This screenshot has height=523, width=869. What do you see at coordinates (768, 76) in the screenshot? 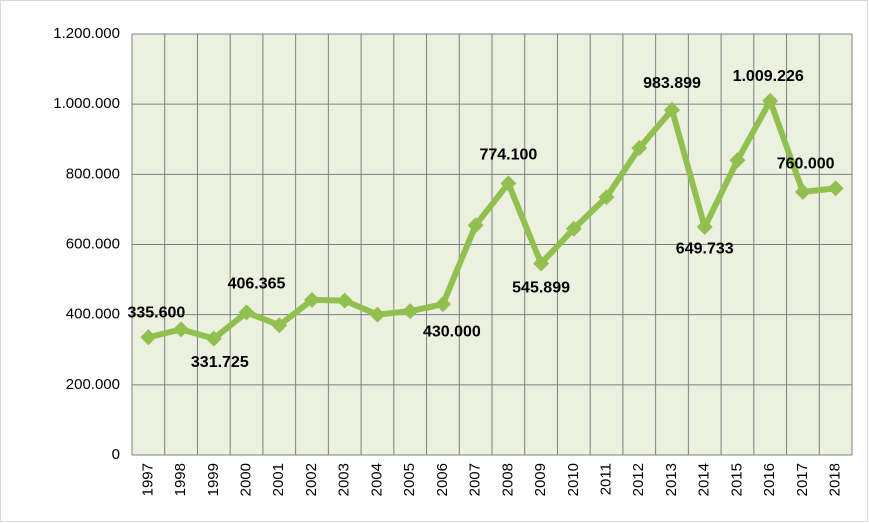
I see `data-label: 1.009.226` at bounding box center [768, 76].